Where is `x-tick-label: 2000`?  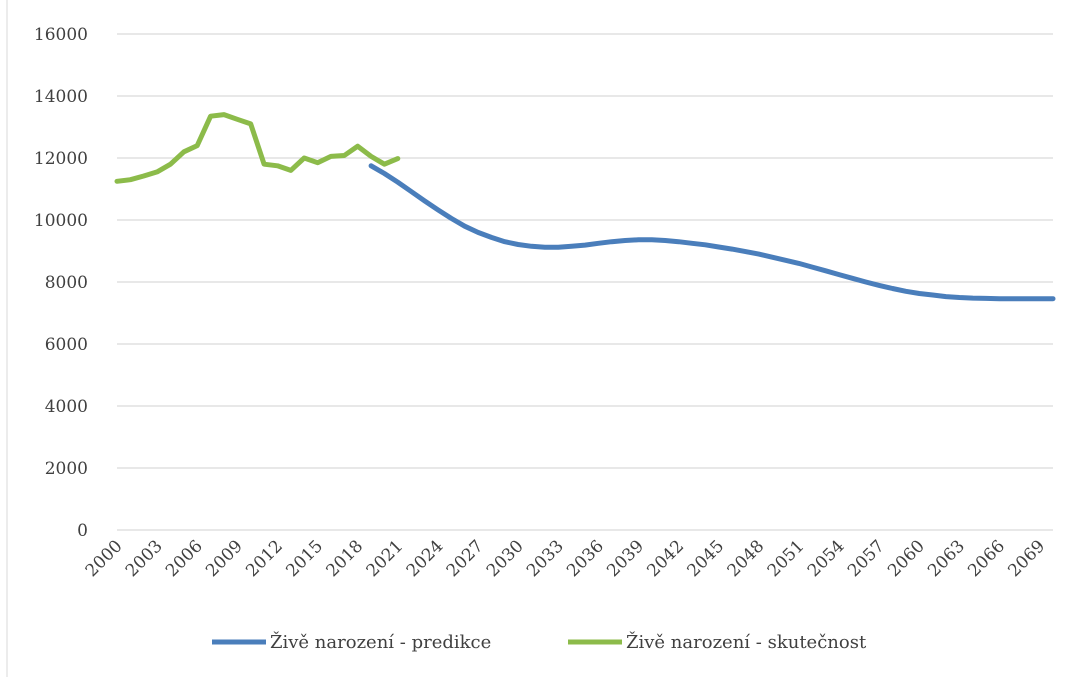
x-tick-label: 2000 is located at coordinates (104, 558).